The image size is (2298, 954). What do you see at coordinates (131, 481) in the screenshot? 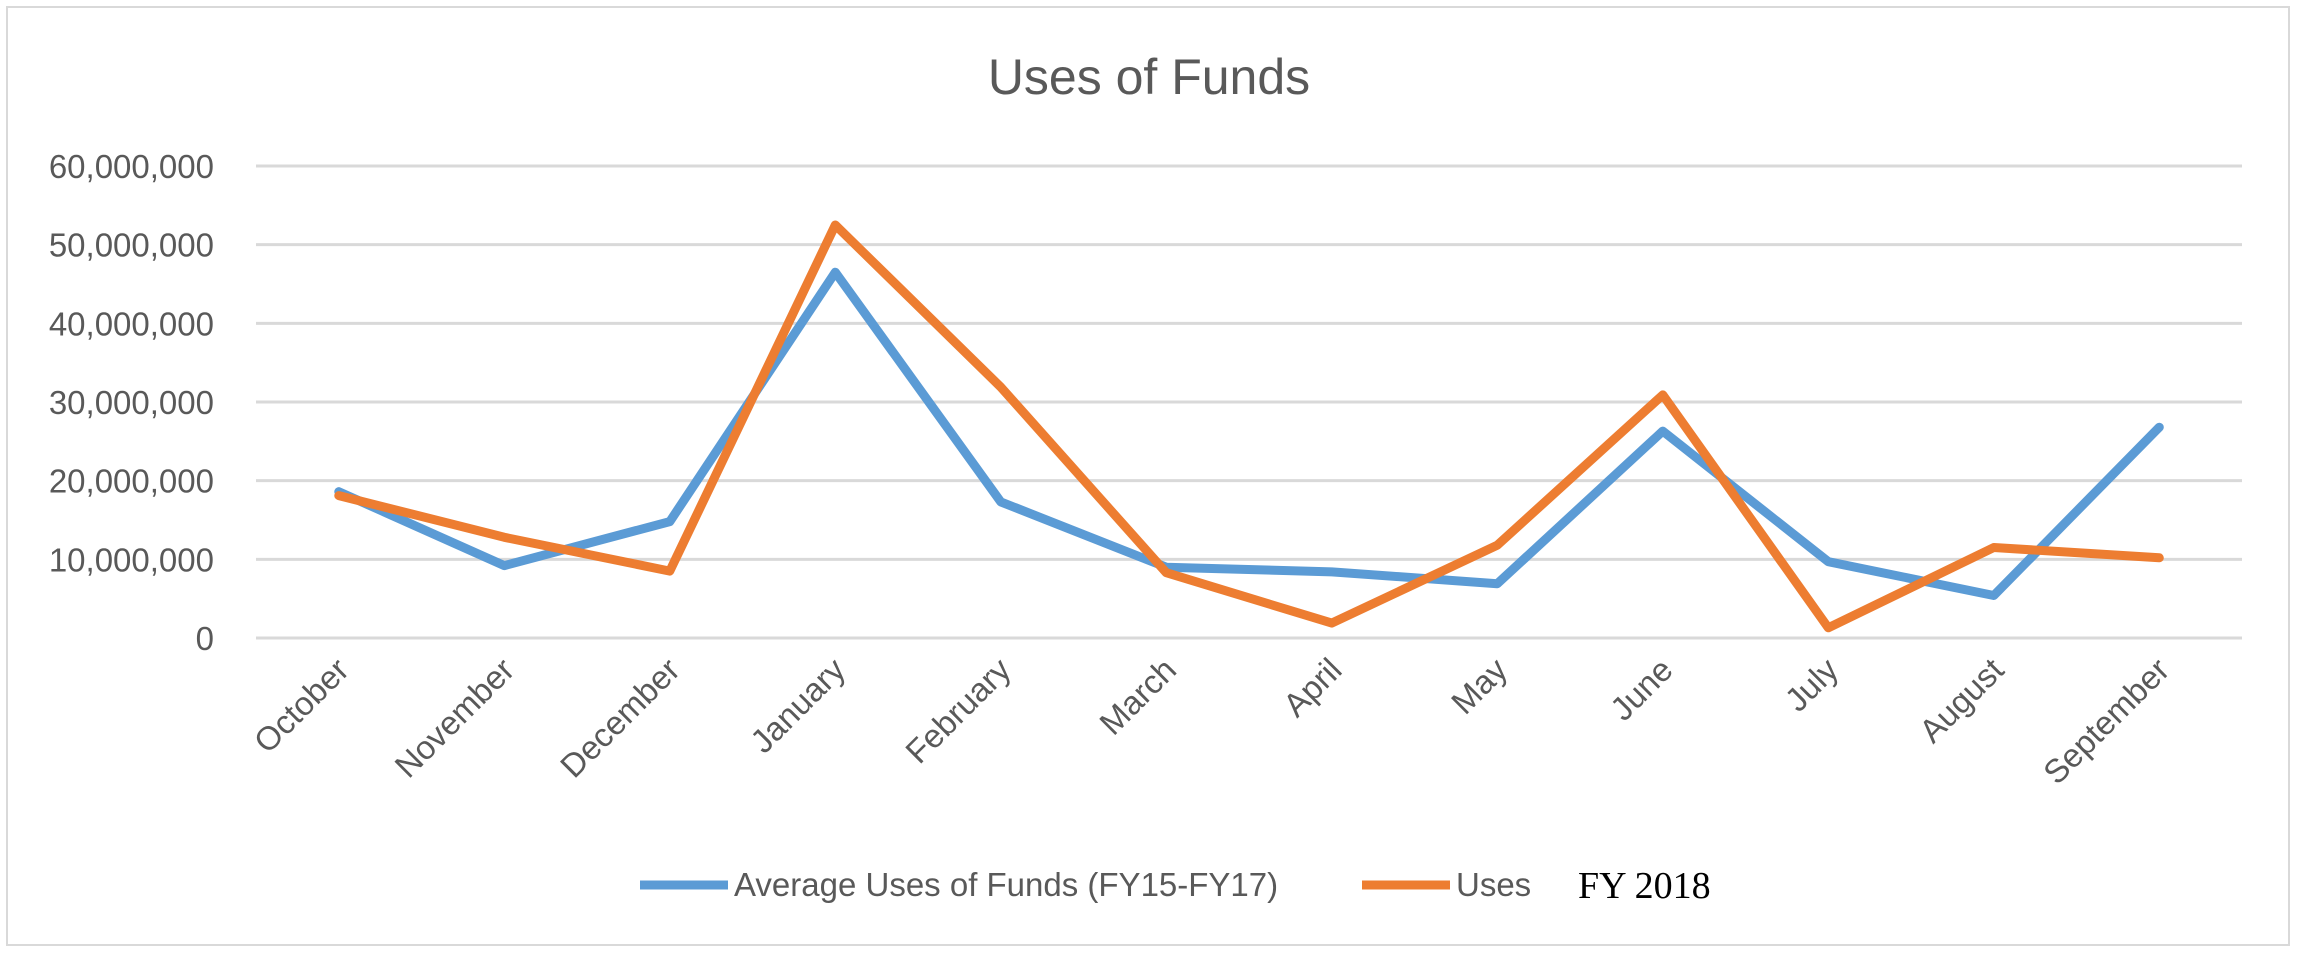
I see `y-tick-label: 20,000,000` at bounding box center [131, 481].